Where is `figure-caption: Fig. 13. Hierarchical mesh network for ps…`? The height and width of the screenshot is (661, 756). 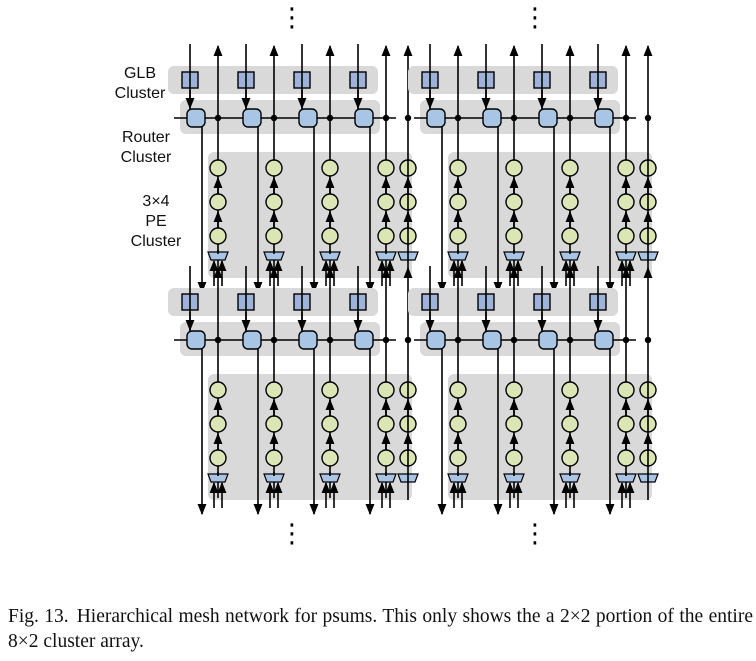 figure-caption: Fig. 13. Hierarchical mesh network for ps… is located at coordinates (380, 629).